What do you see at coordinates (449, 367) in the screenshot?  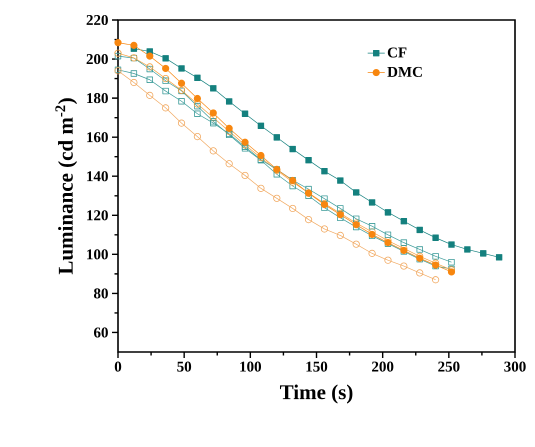 I see `x-tick-label: 250` at bounding box center [449, 367].